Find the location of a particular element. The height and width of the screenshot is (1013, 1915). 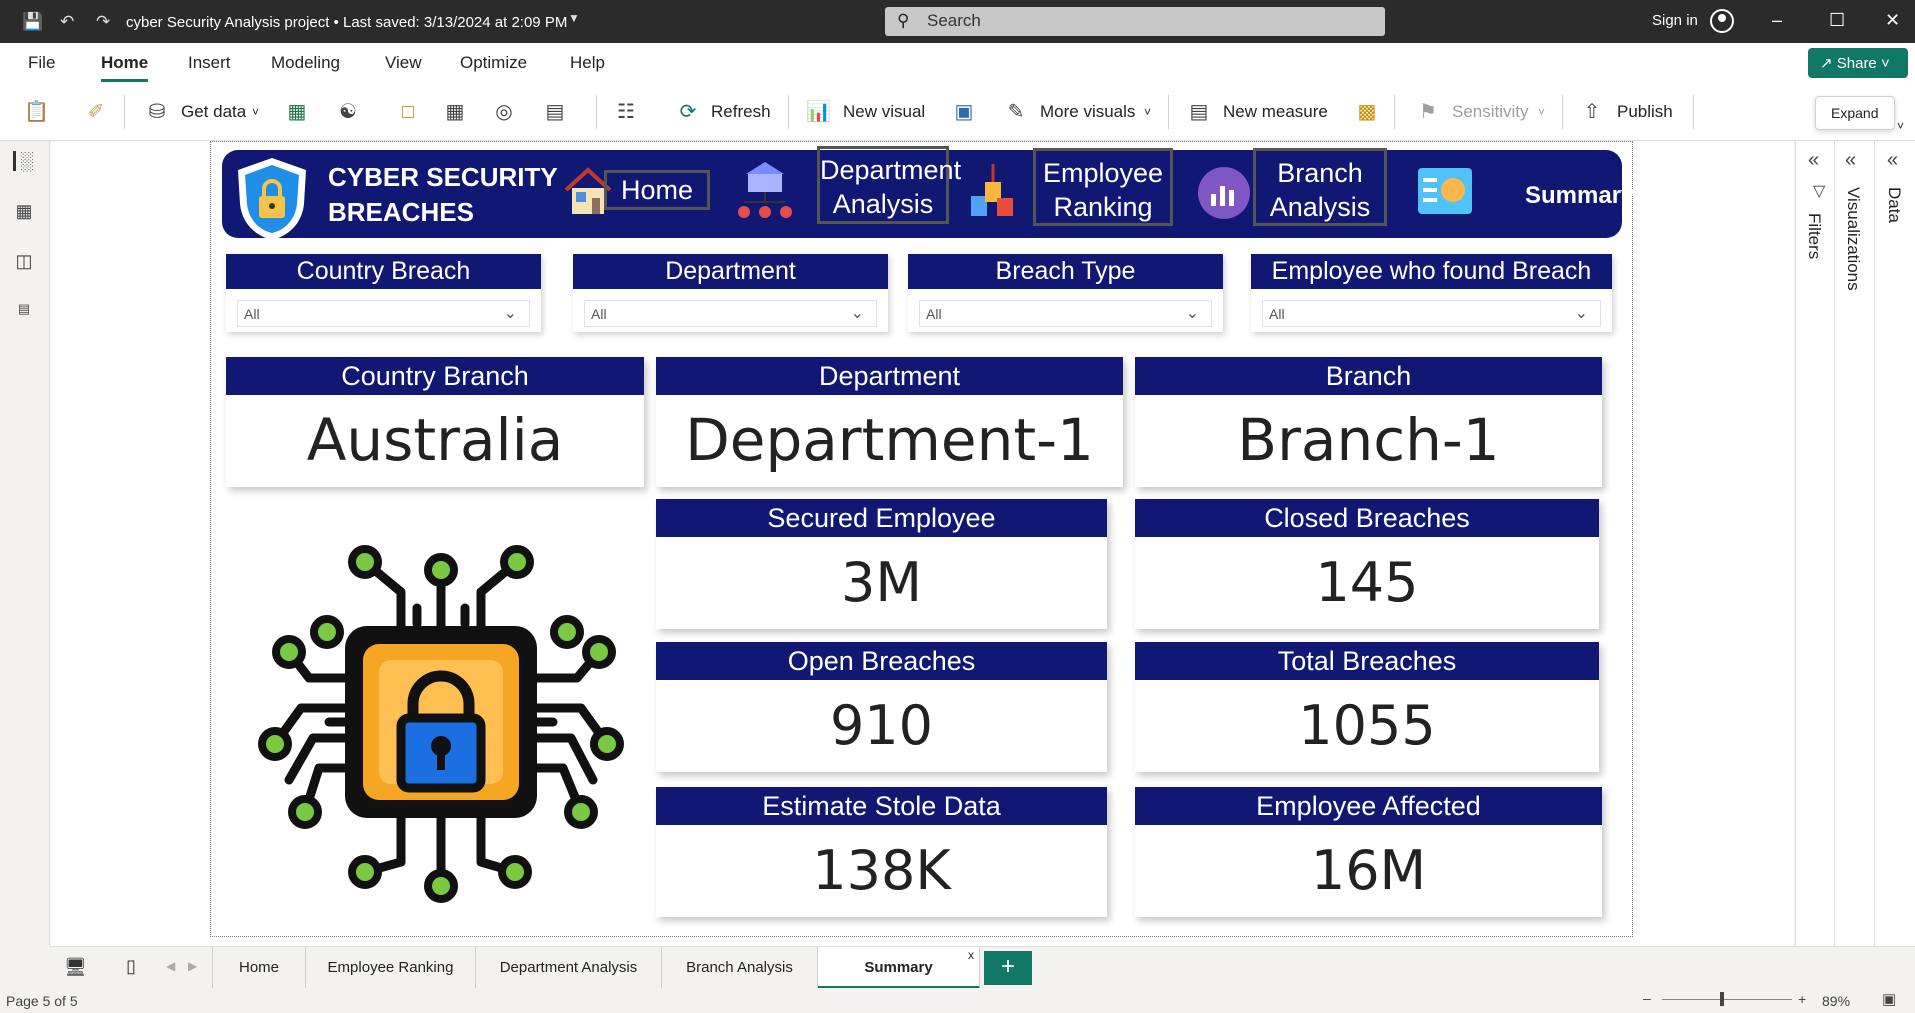

nav-department-analysis-button: Department Analysis is located at coordinates (889, 185).